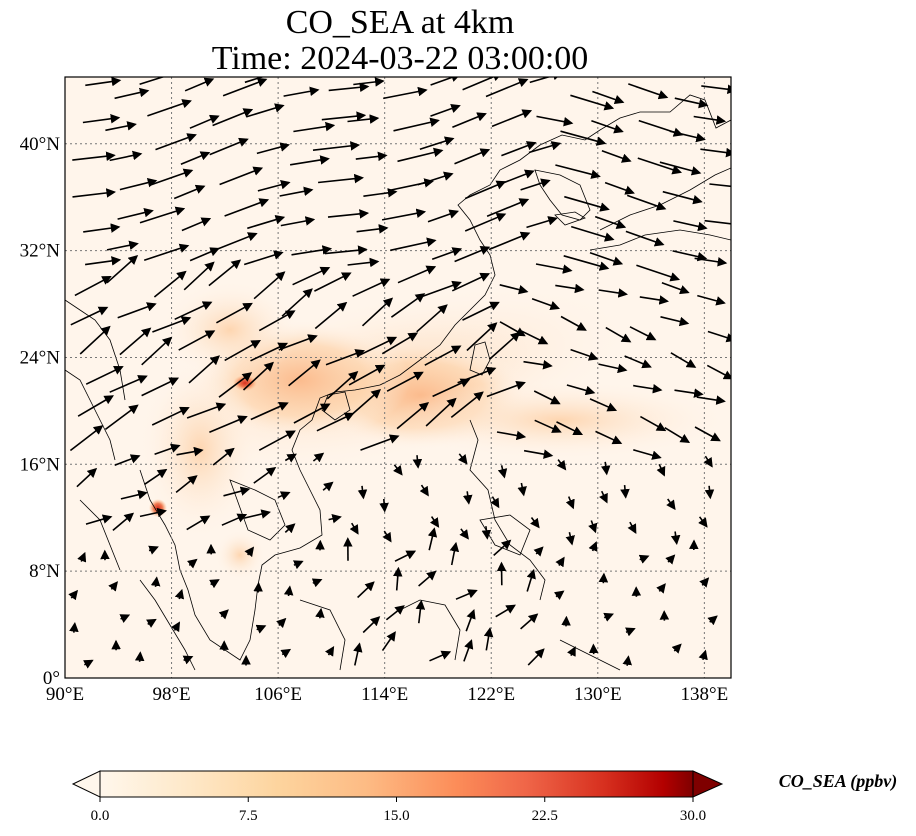 The width and height of the screenshot is (916, 836). Describe the element at coordinates (40, 411) in the screenshot. I see `latitude-tick-labels: 0° 8°N 16°N 24°N 32°N 40°N` at that location.